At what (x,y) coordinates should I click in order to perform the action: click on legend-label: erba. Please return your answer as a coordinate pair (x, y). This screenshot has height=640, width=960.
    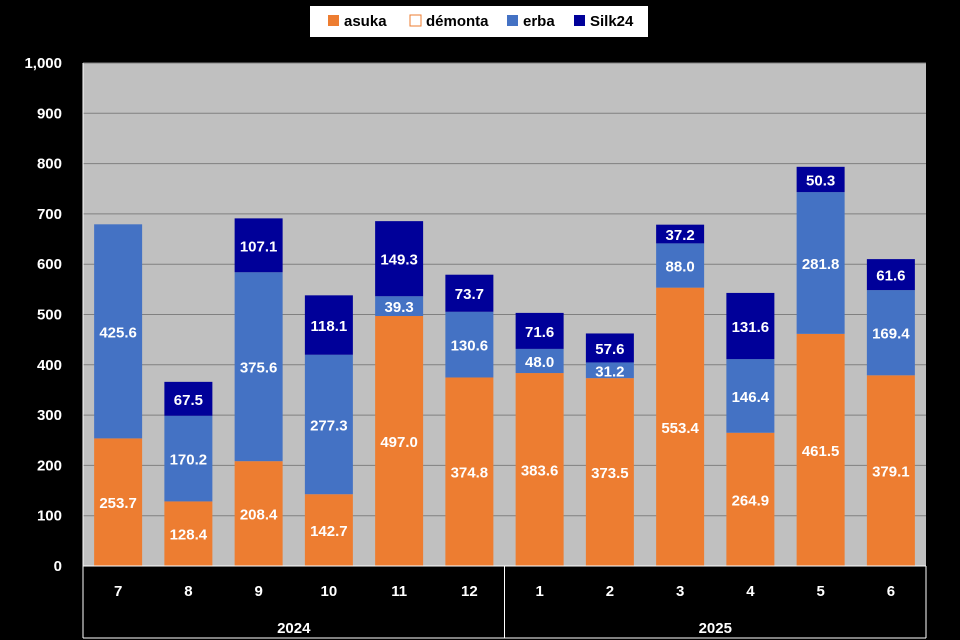
    Looking at the image, I should click on (539, 21).